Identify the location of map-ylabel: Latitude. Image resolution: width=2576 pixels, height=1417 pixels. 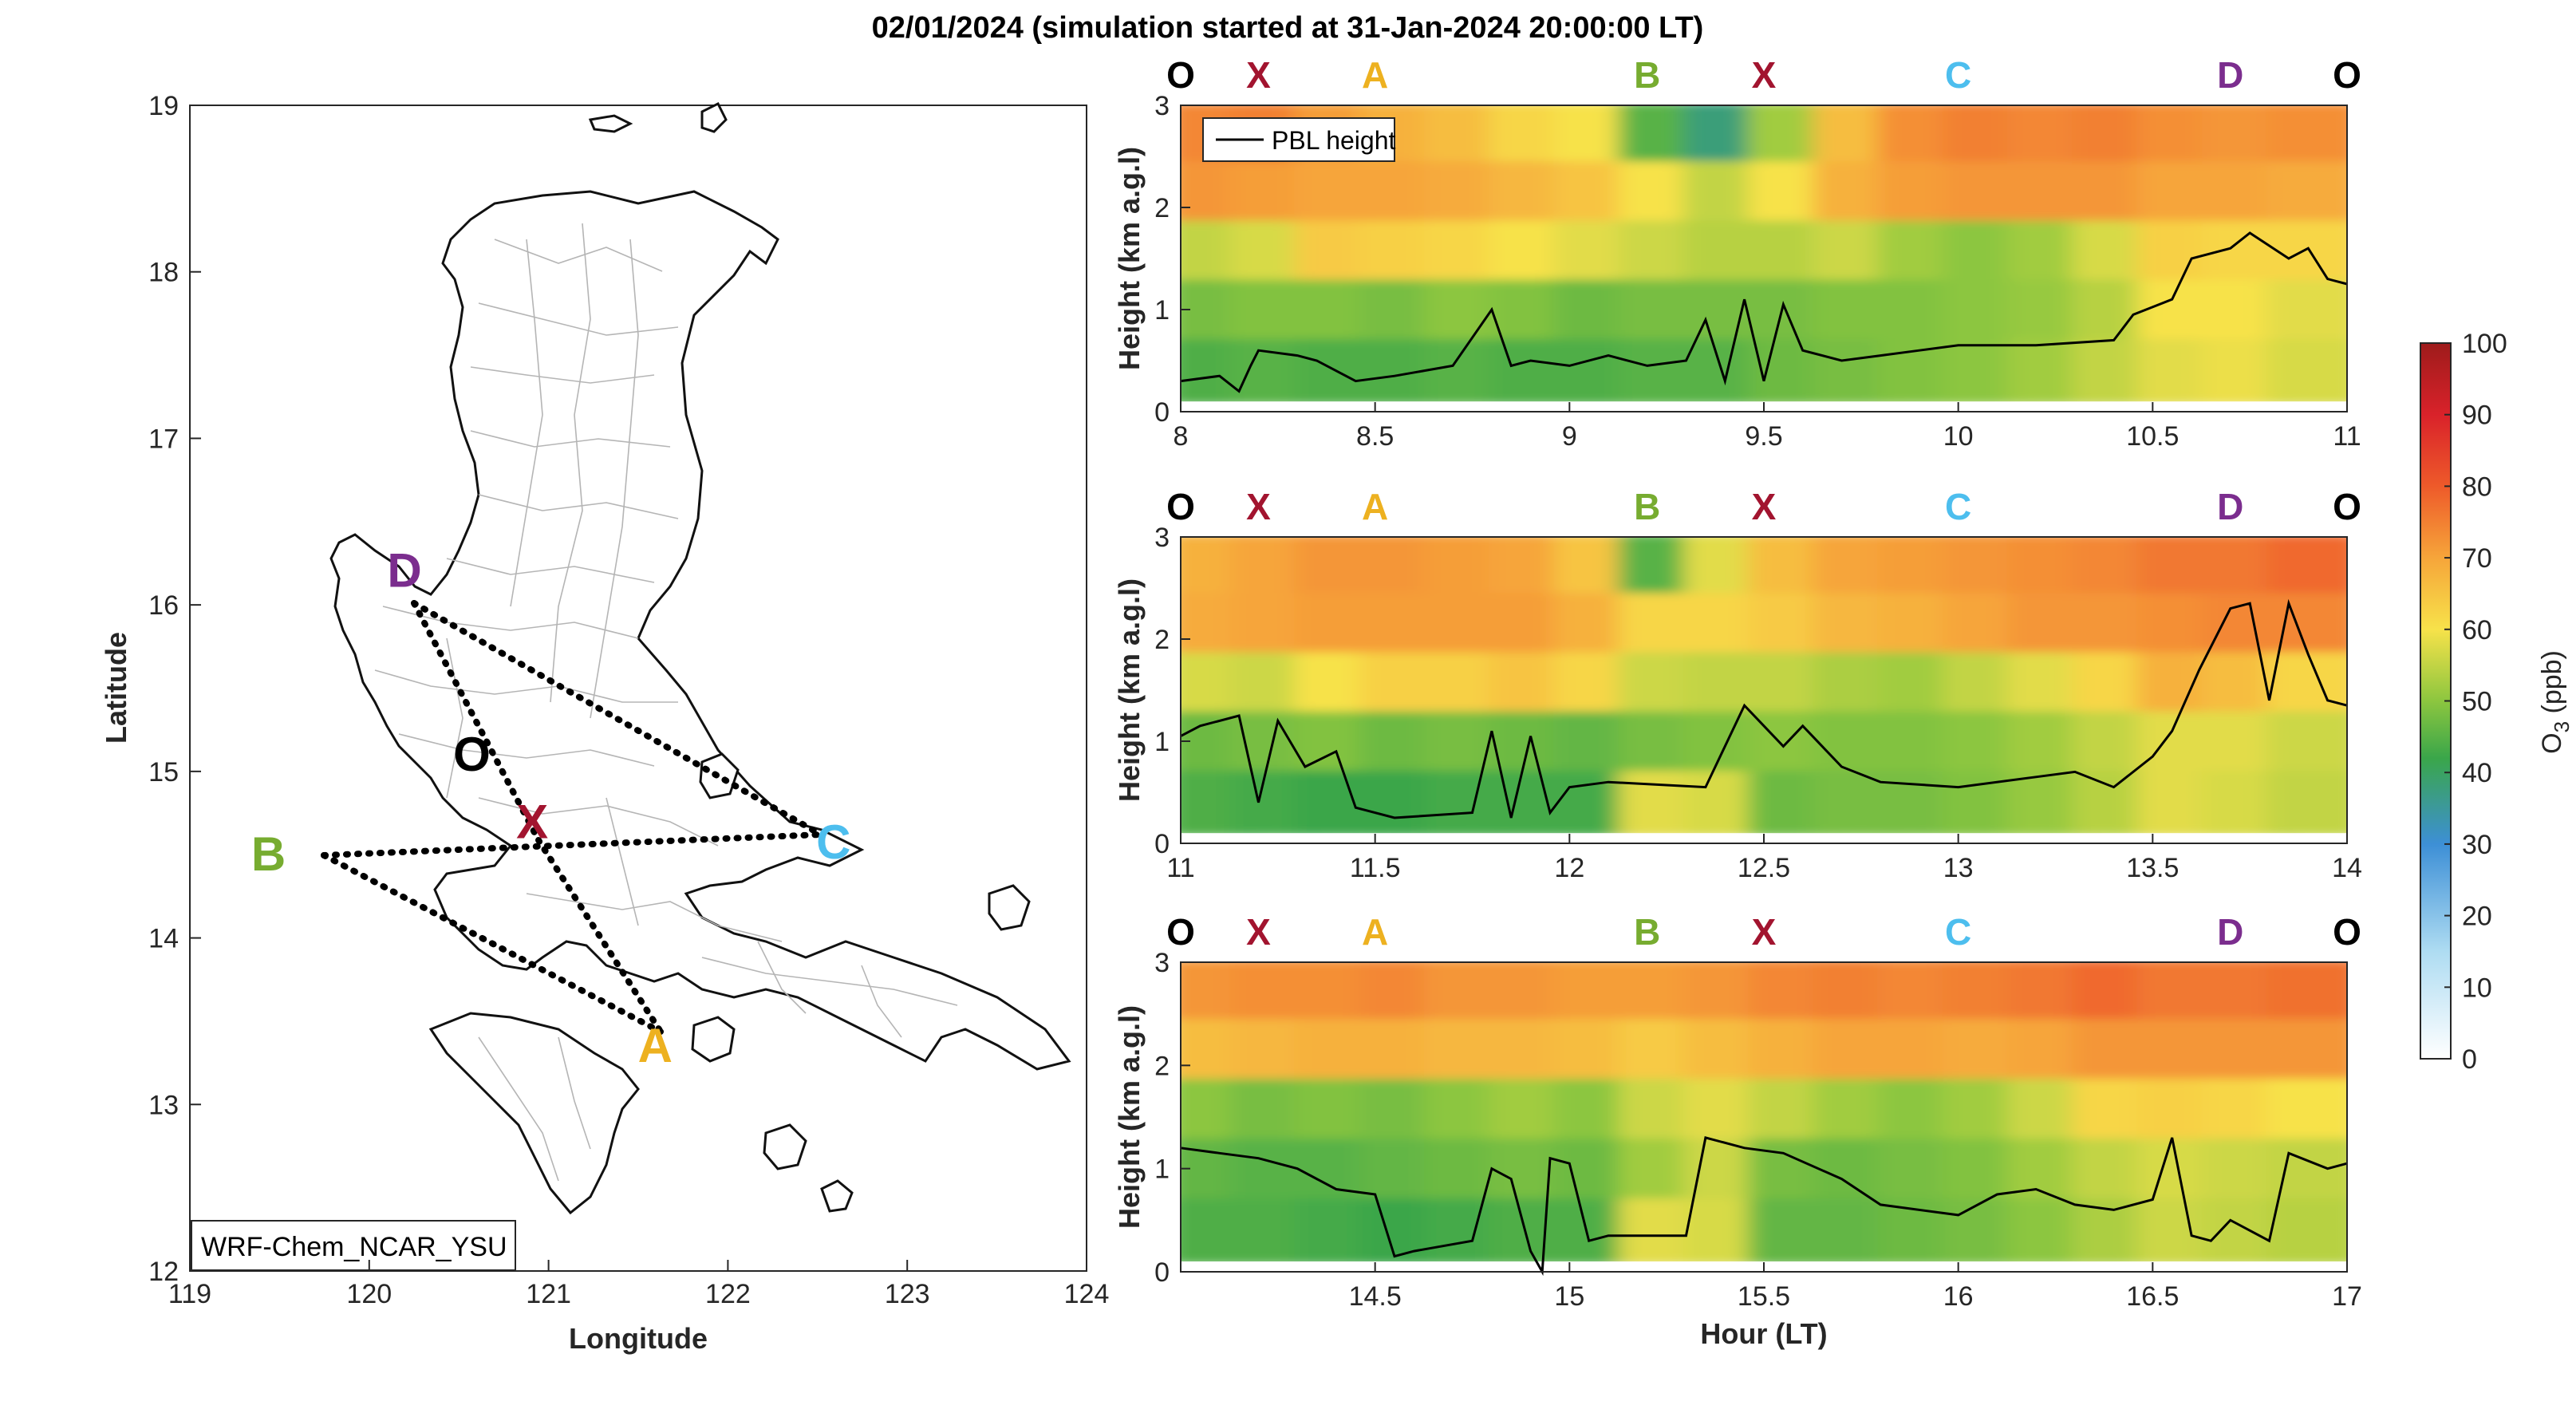
(116, 688).